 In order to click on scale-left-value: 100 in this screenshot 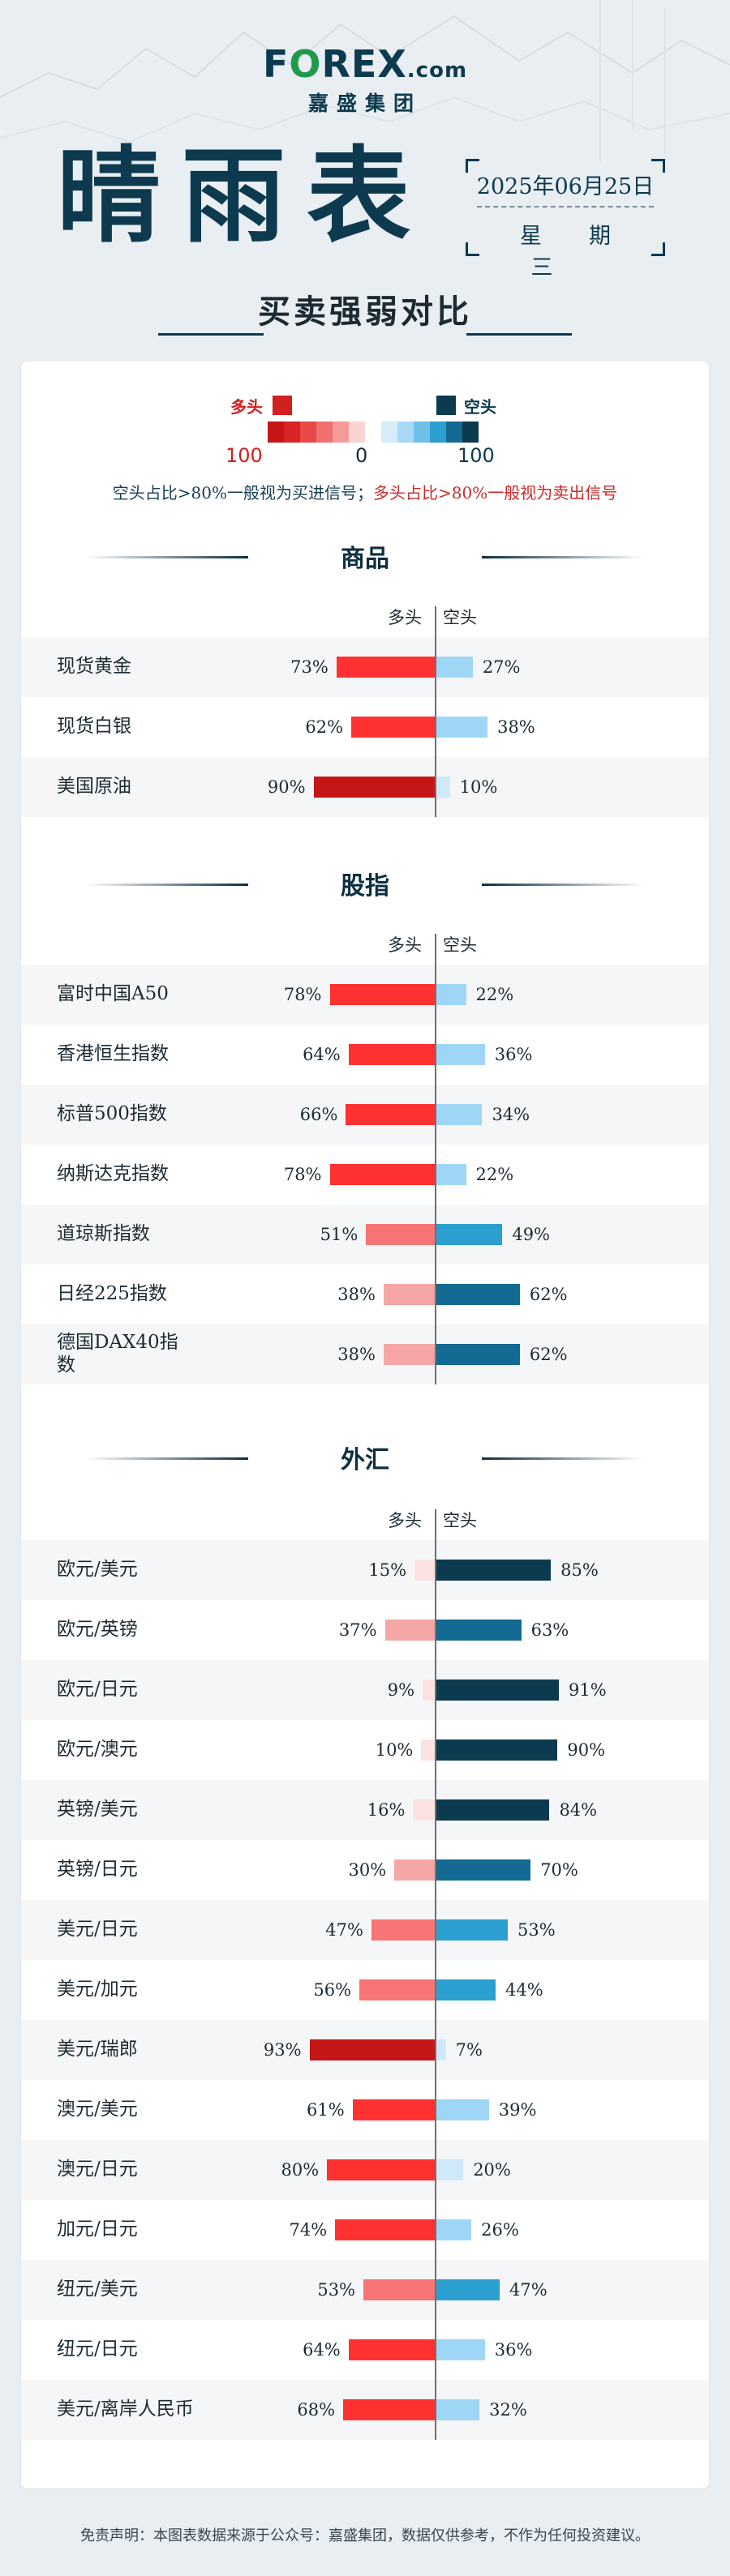, I will do `click(244, 455)`.